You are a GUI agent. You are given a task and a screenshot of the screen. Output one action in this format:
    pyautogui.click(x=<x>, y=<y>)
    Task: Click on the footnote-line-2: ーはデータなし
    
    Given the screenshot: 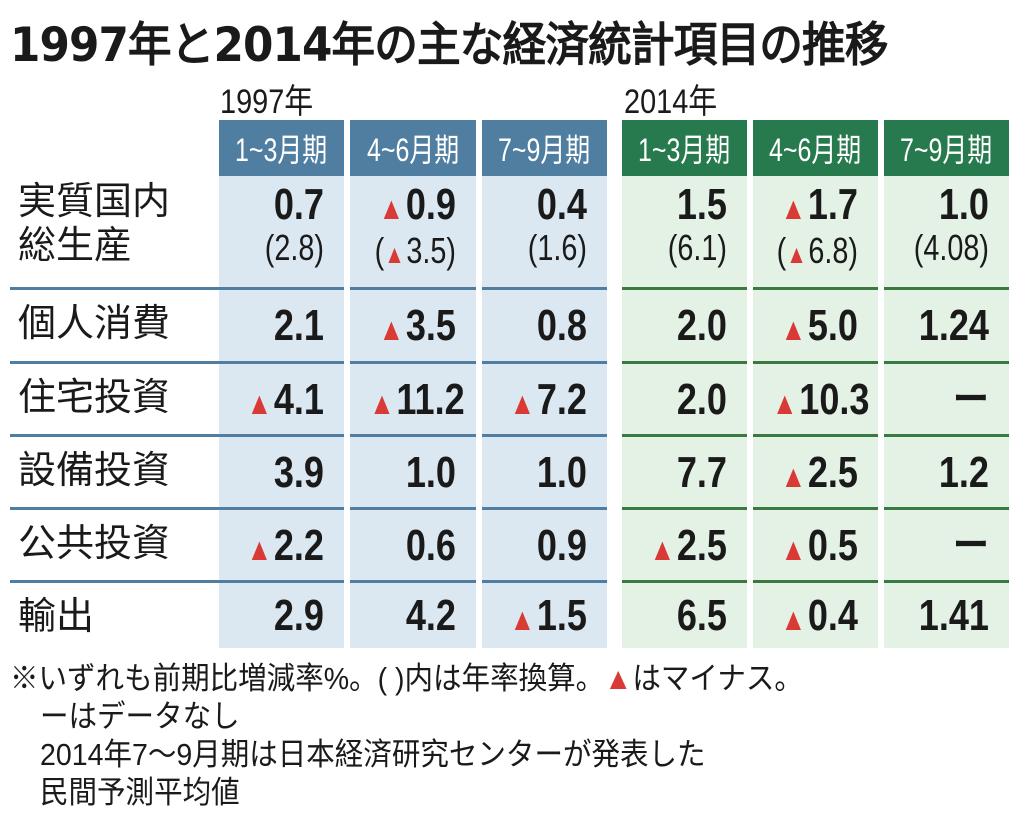 What is the action you would take?
    pyautogui.click(x=140, y=716)
    